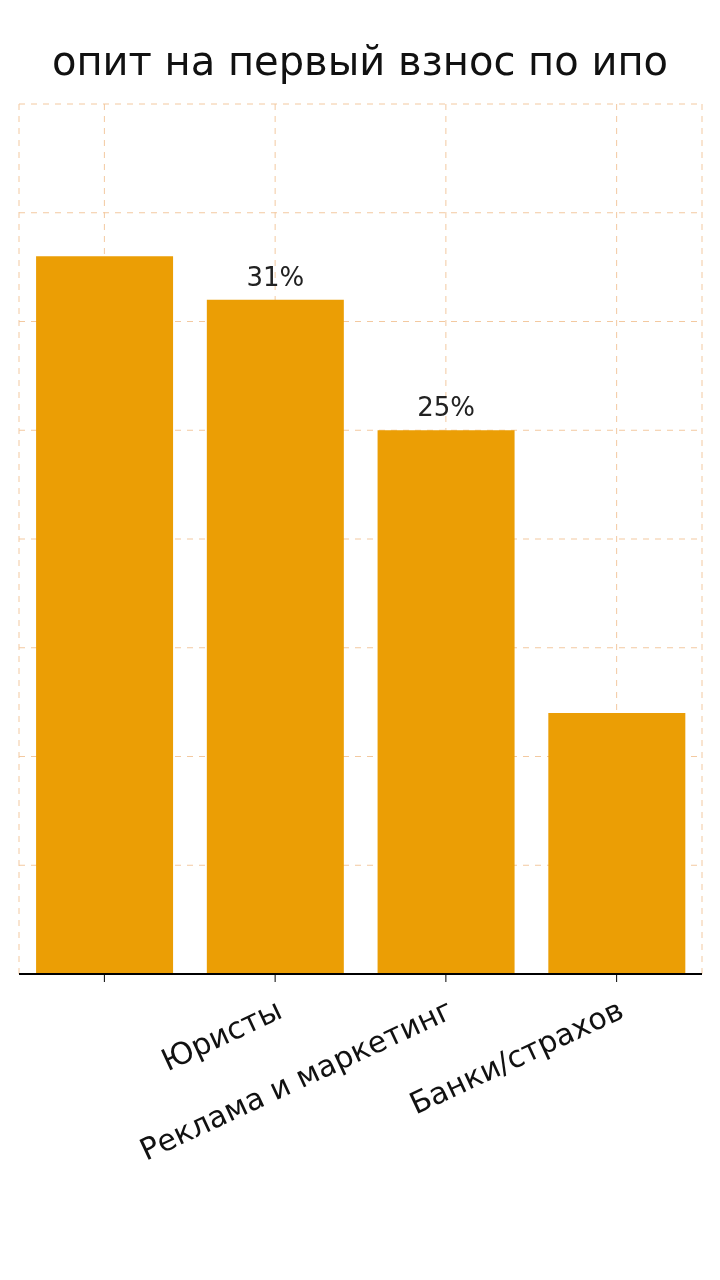 The image size is (720, 1280). I want to click on data-label: 25%, so click(446, 407).